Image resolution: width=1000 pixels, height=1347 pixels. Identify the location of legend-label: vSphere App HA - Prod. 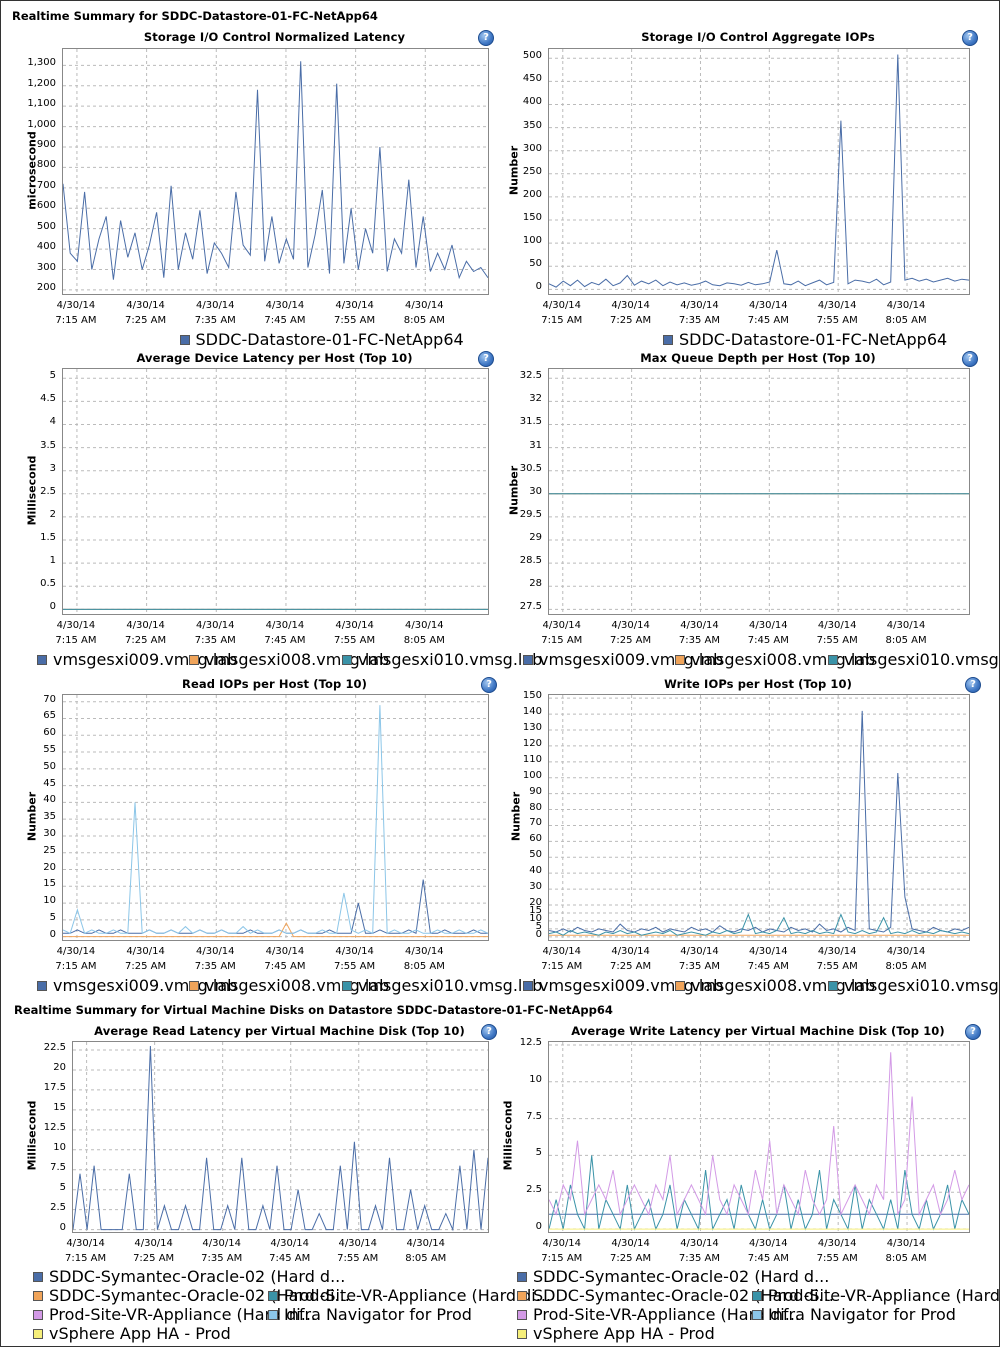
(140, 1333).